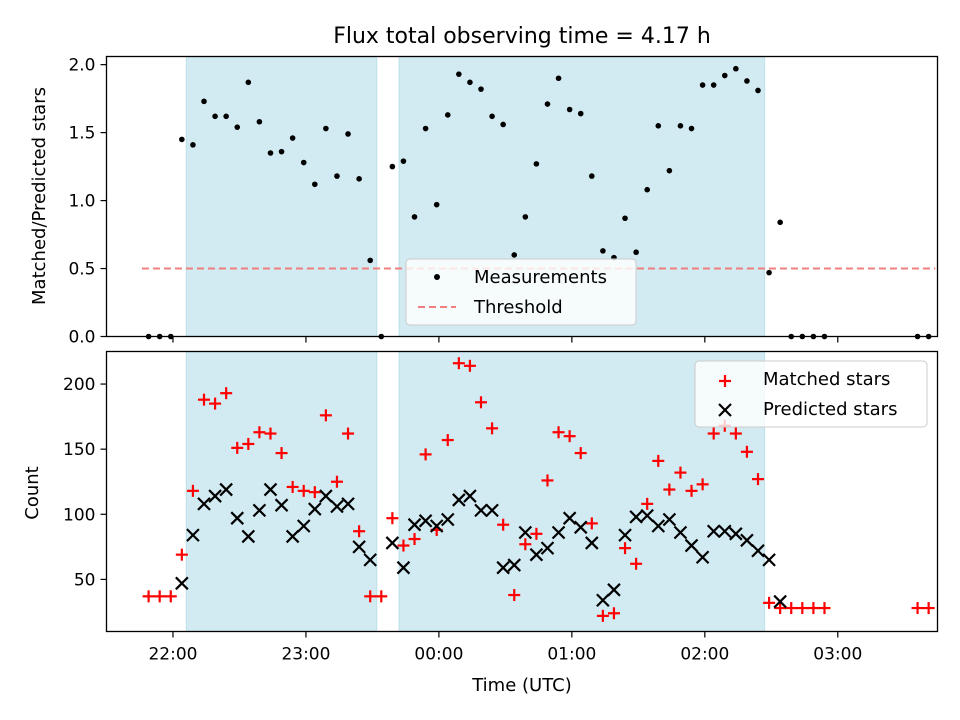 This screenshot has height=720, width=960. What do you see at coordinates (281, 196) in the screenshot?
I see `observing-window-band` at bounding box center [281, 196].